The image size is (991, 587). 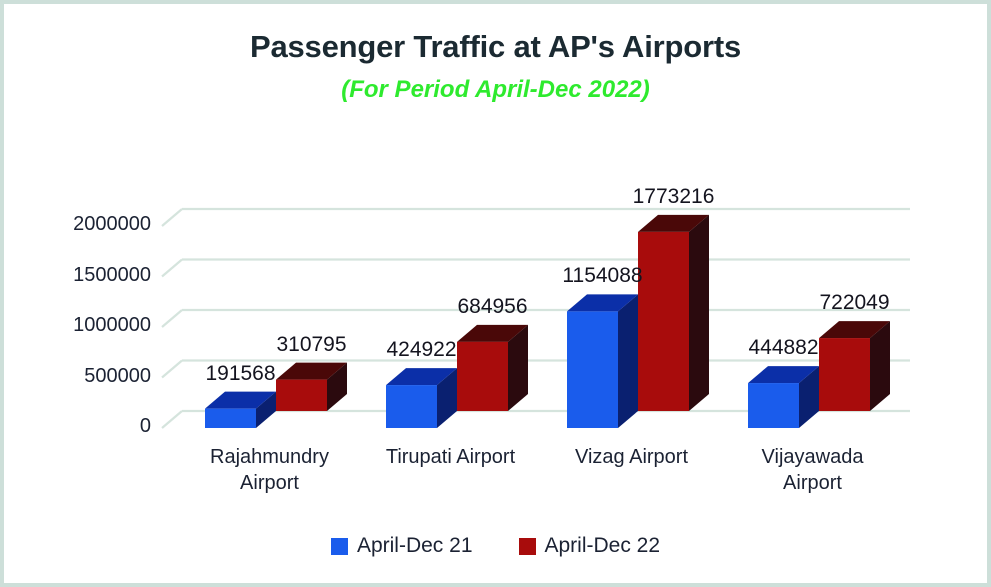 What do you see at coordinates (495, 89) in the screenshot?
I see `chart-subtitle: (For Period April-Dec 2022)` at bounding box center [495, 89].